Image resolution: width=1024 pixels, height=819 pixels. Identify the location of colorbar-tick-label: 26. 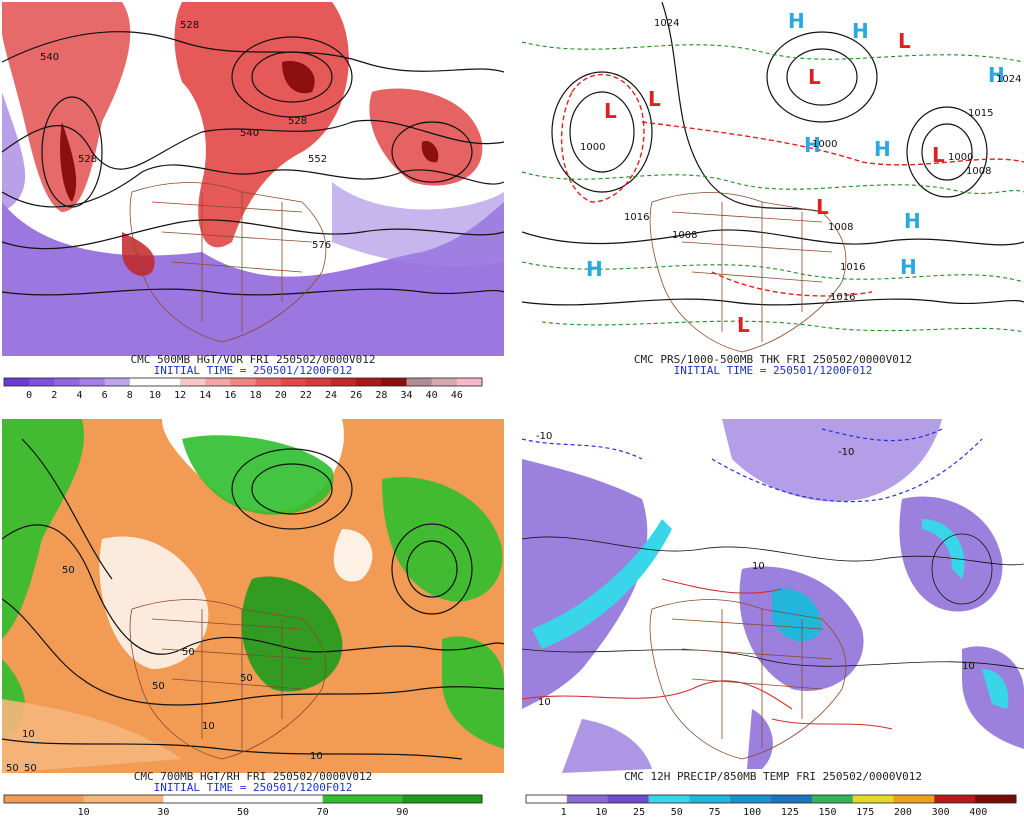
(356, 395).